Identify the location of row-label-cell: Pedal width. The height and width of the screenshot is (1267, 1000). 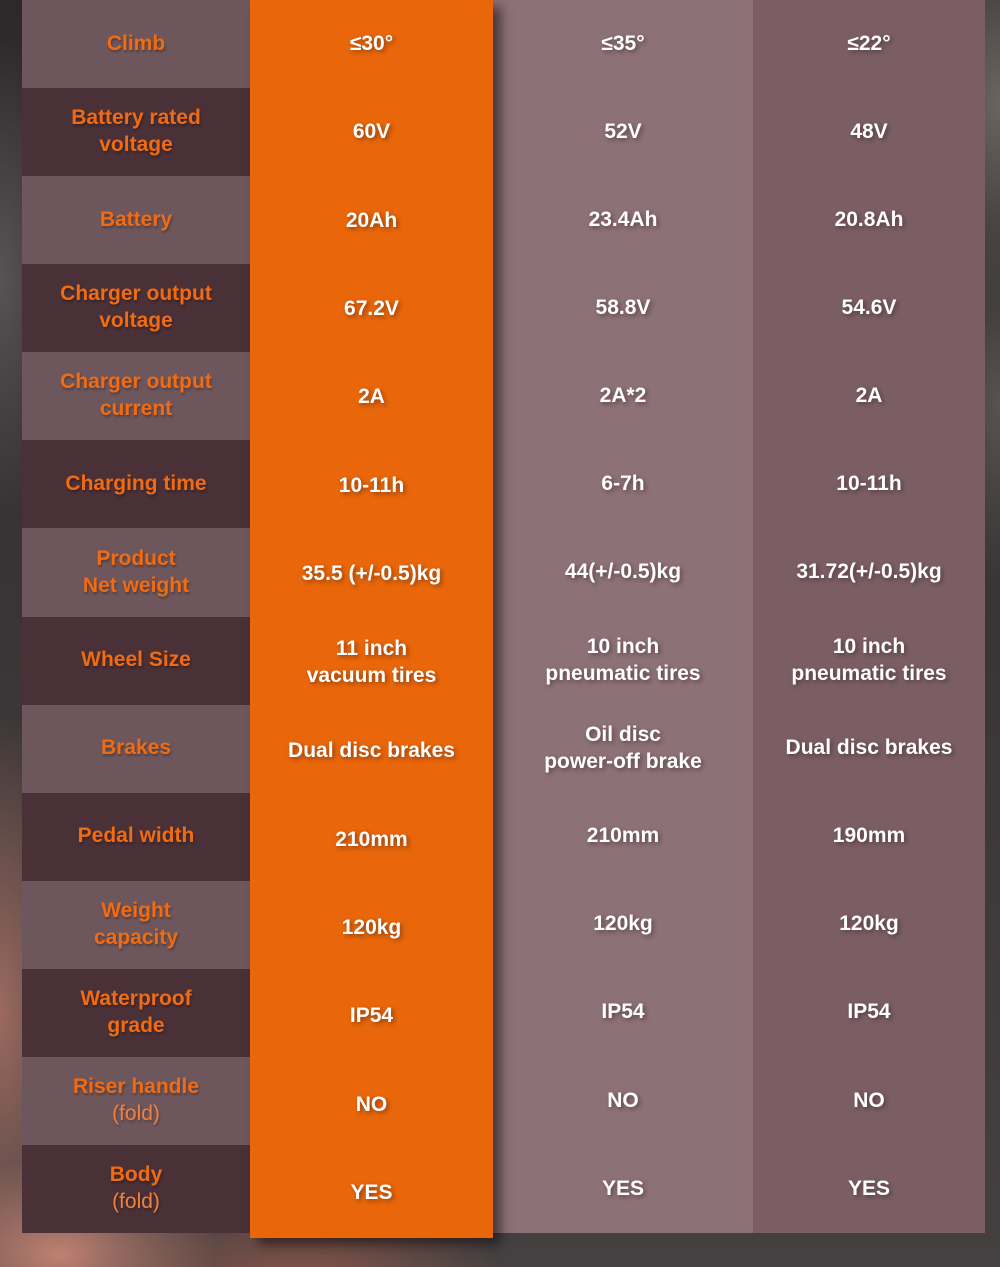
(136, 836).